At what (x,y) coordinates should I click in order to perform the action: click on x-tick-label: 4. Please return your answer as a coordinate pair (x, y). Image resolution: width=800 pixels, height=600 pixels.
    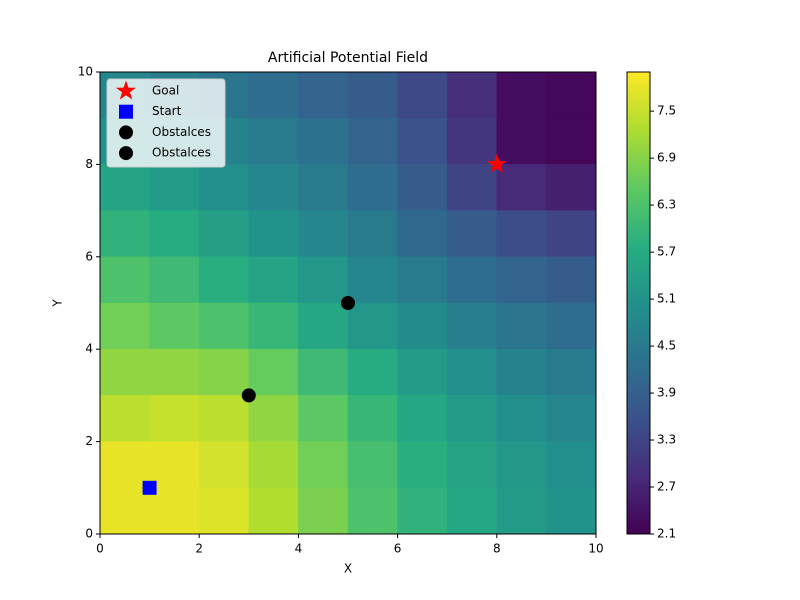
    Looking at the image, I should click on (299, 549).